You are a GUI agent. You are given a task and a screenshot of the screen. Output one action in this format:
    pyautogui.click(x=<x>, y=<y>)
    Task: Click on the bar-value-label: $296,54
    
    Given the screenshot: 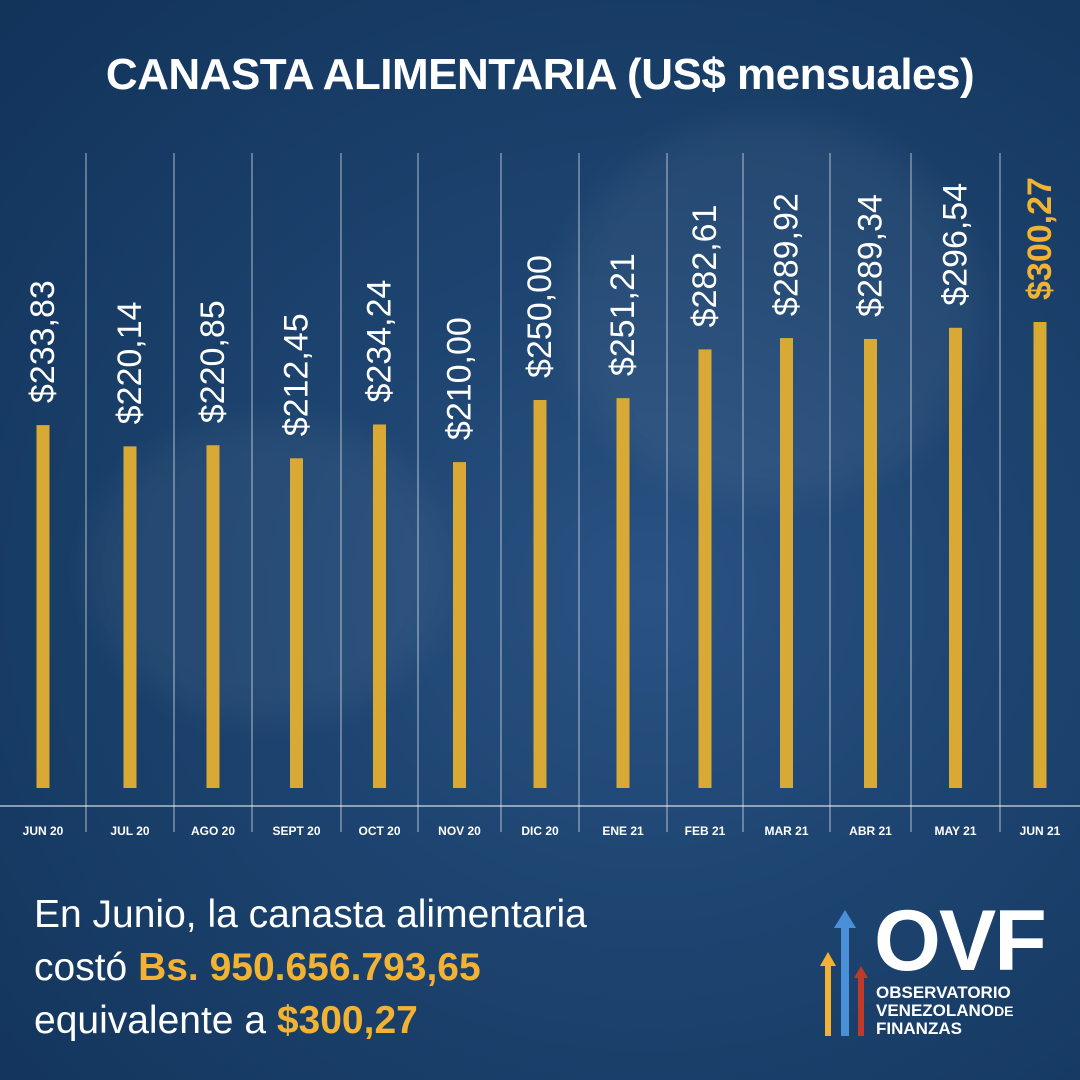 What is the action you would take?
    pyautogui.click(x=956, y=244)
    